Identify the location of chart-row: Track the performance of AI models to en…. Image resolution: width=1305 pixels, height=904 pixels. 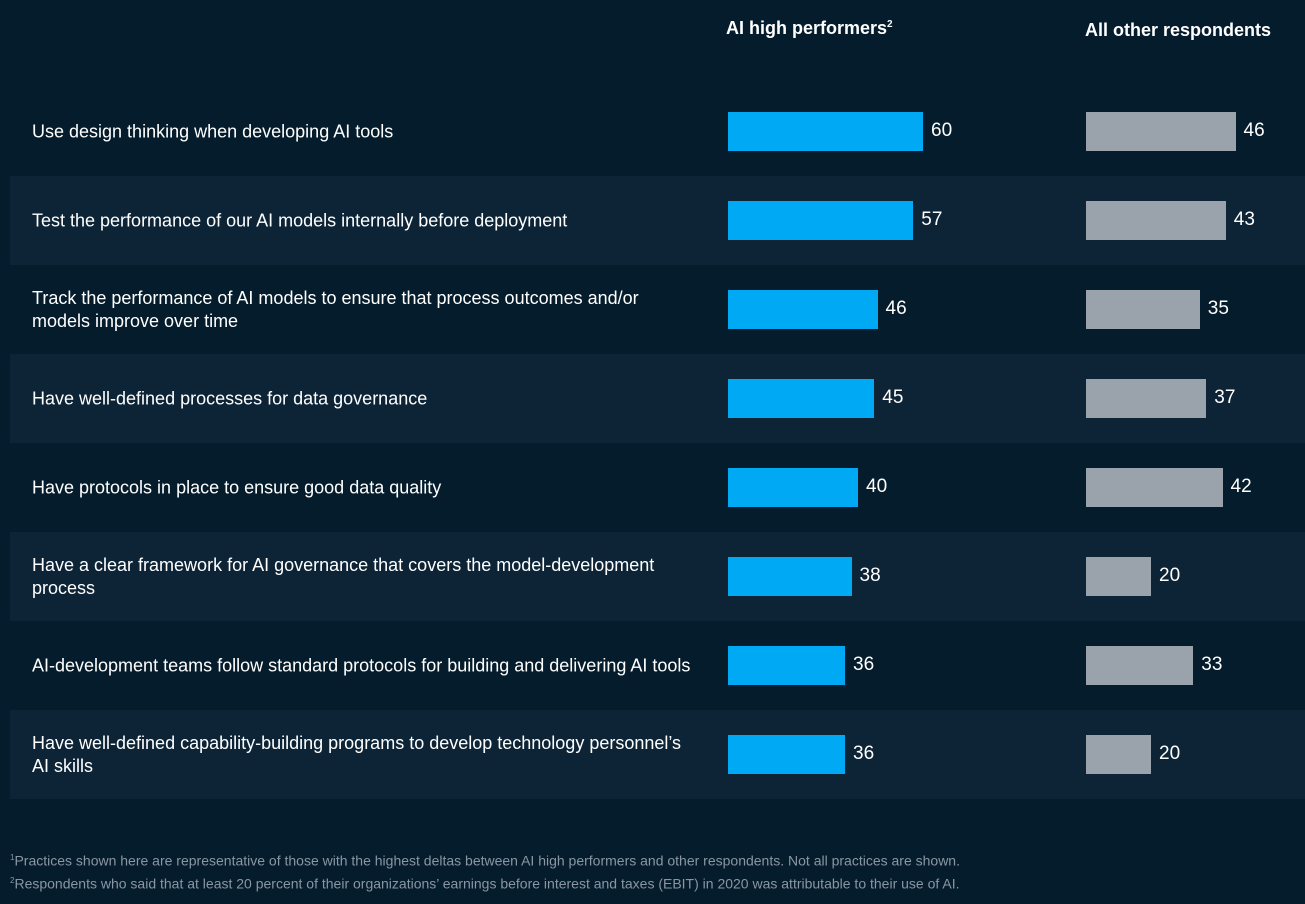
(657, 309).